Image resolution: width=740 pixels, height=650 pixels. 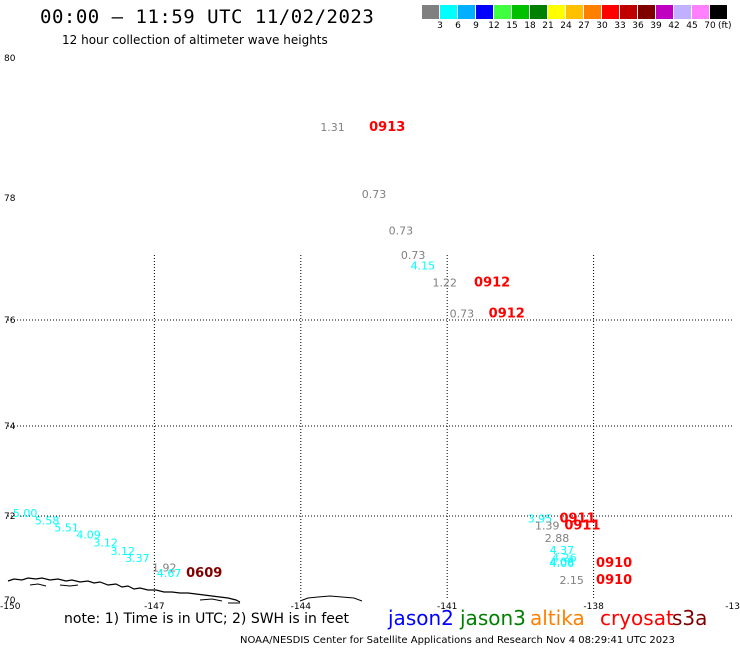 What do you see at coordinates (447, 607) in the screenshot?
I see `longitude-label: -141` at bounding box center [447, 607].